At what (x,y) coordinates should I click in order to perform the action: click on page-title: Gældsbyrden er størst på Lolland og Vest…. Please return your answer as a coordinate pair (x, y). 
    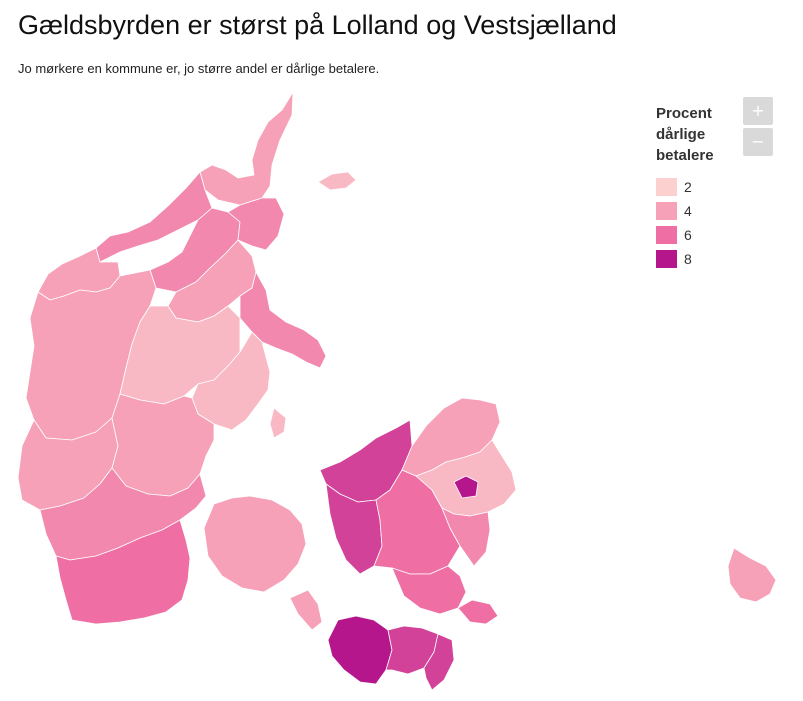
    Looking at the image, I should click on (317, 25).